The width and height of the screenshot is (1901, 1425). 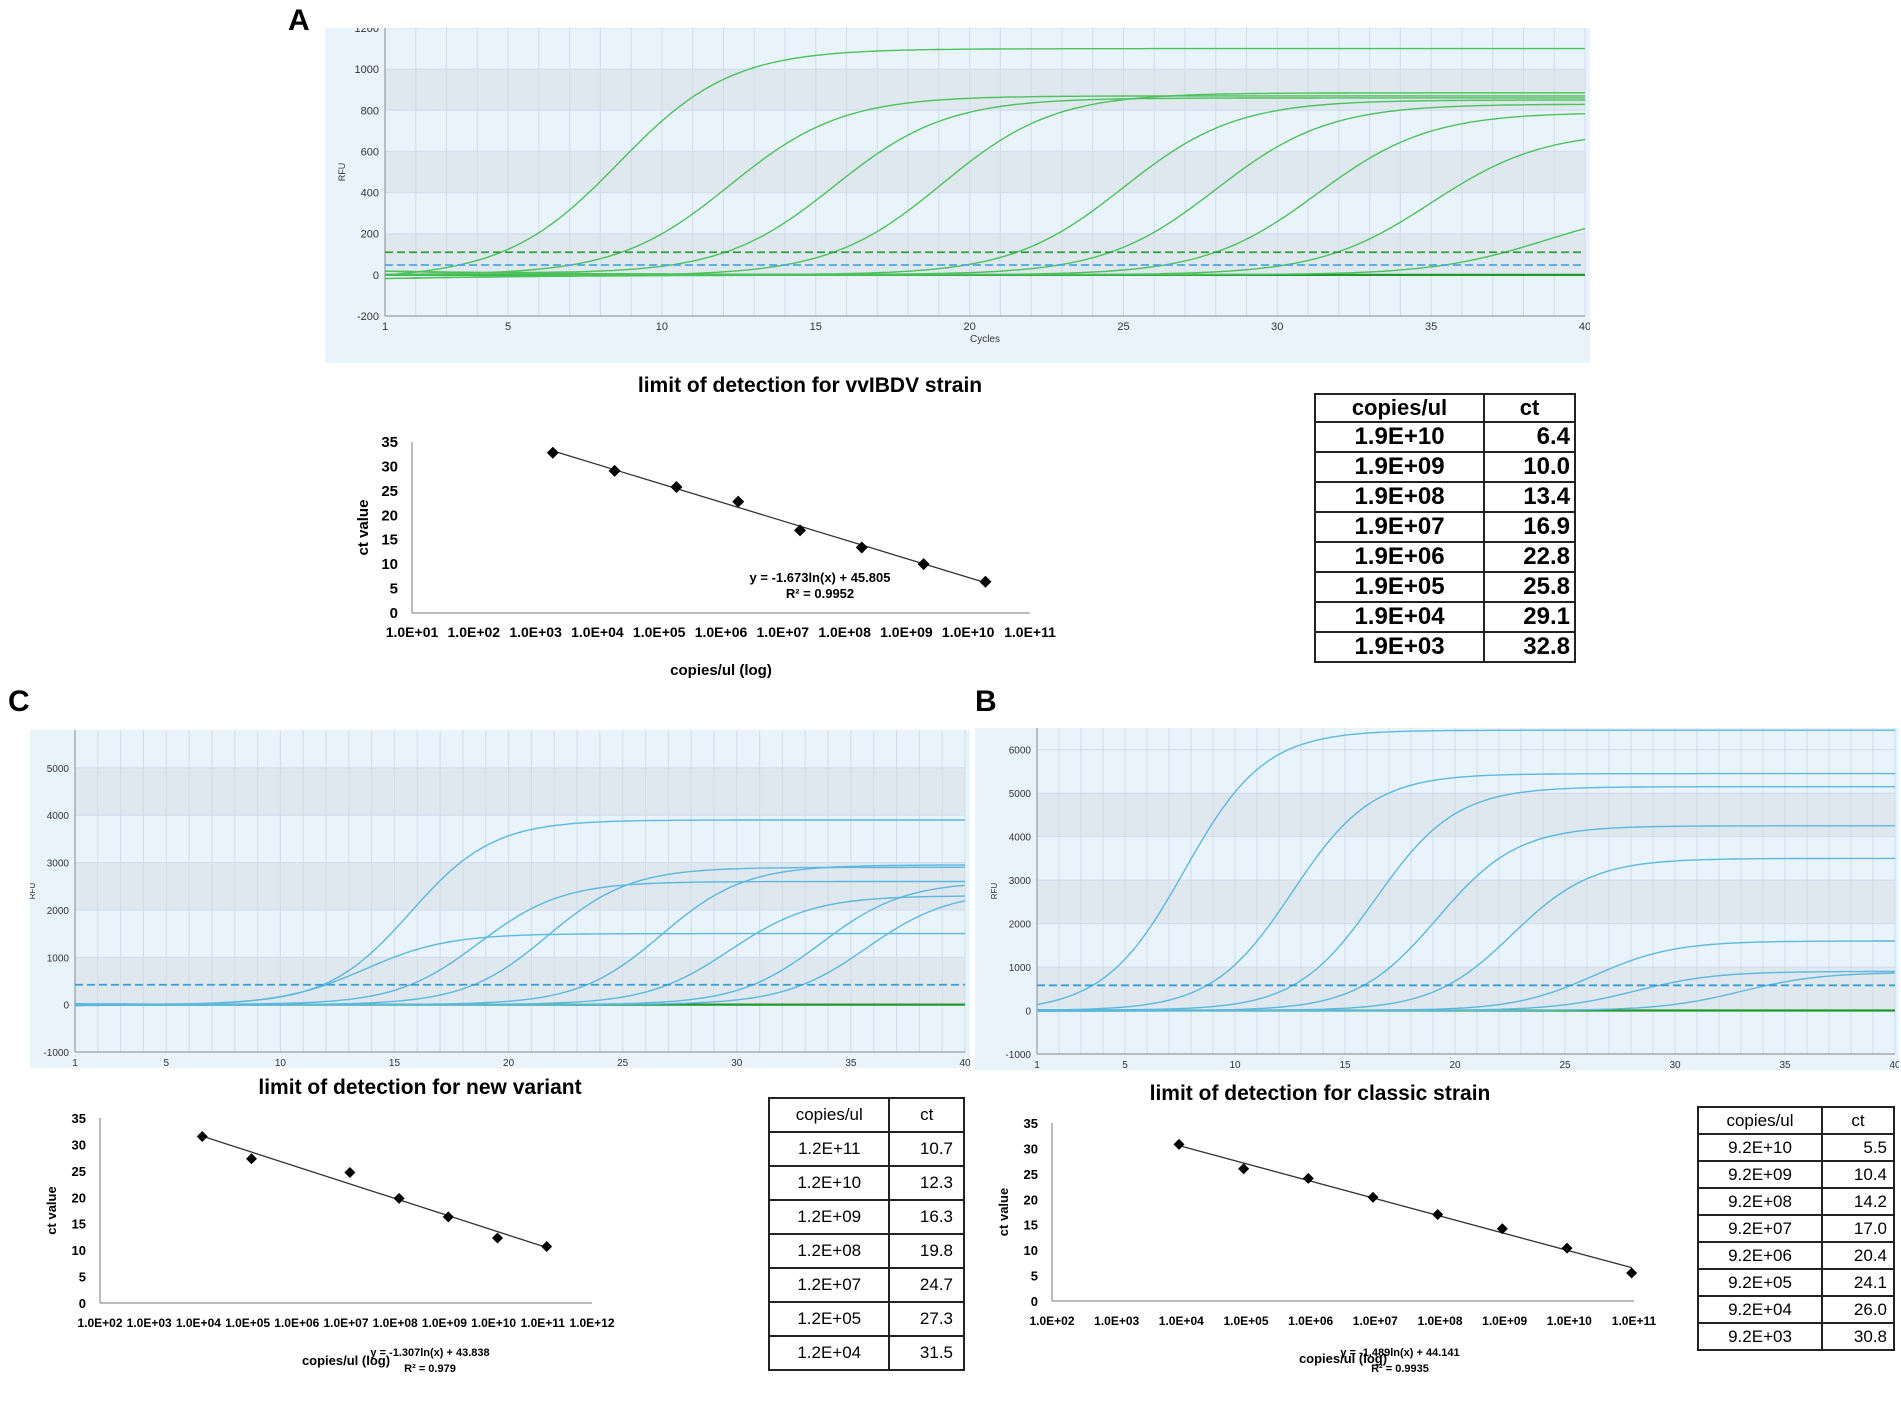 What do you see at coordinates (926, 1217) in the screenshot?
I see `table-cell: 16.3` at bounding box center [926, 1217].